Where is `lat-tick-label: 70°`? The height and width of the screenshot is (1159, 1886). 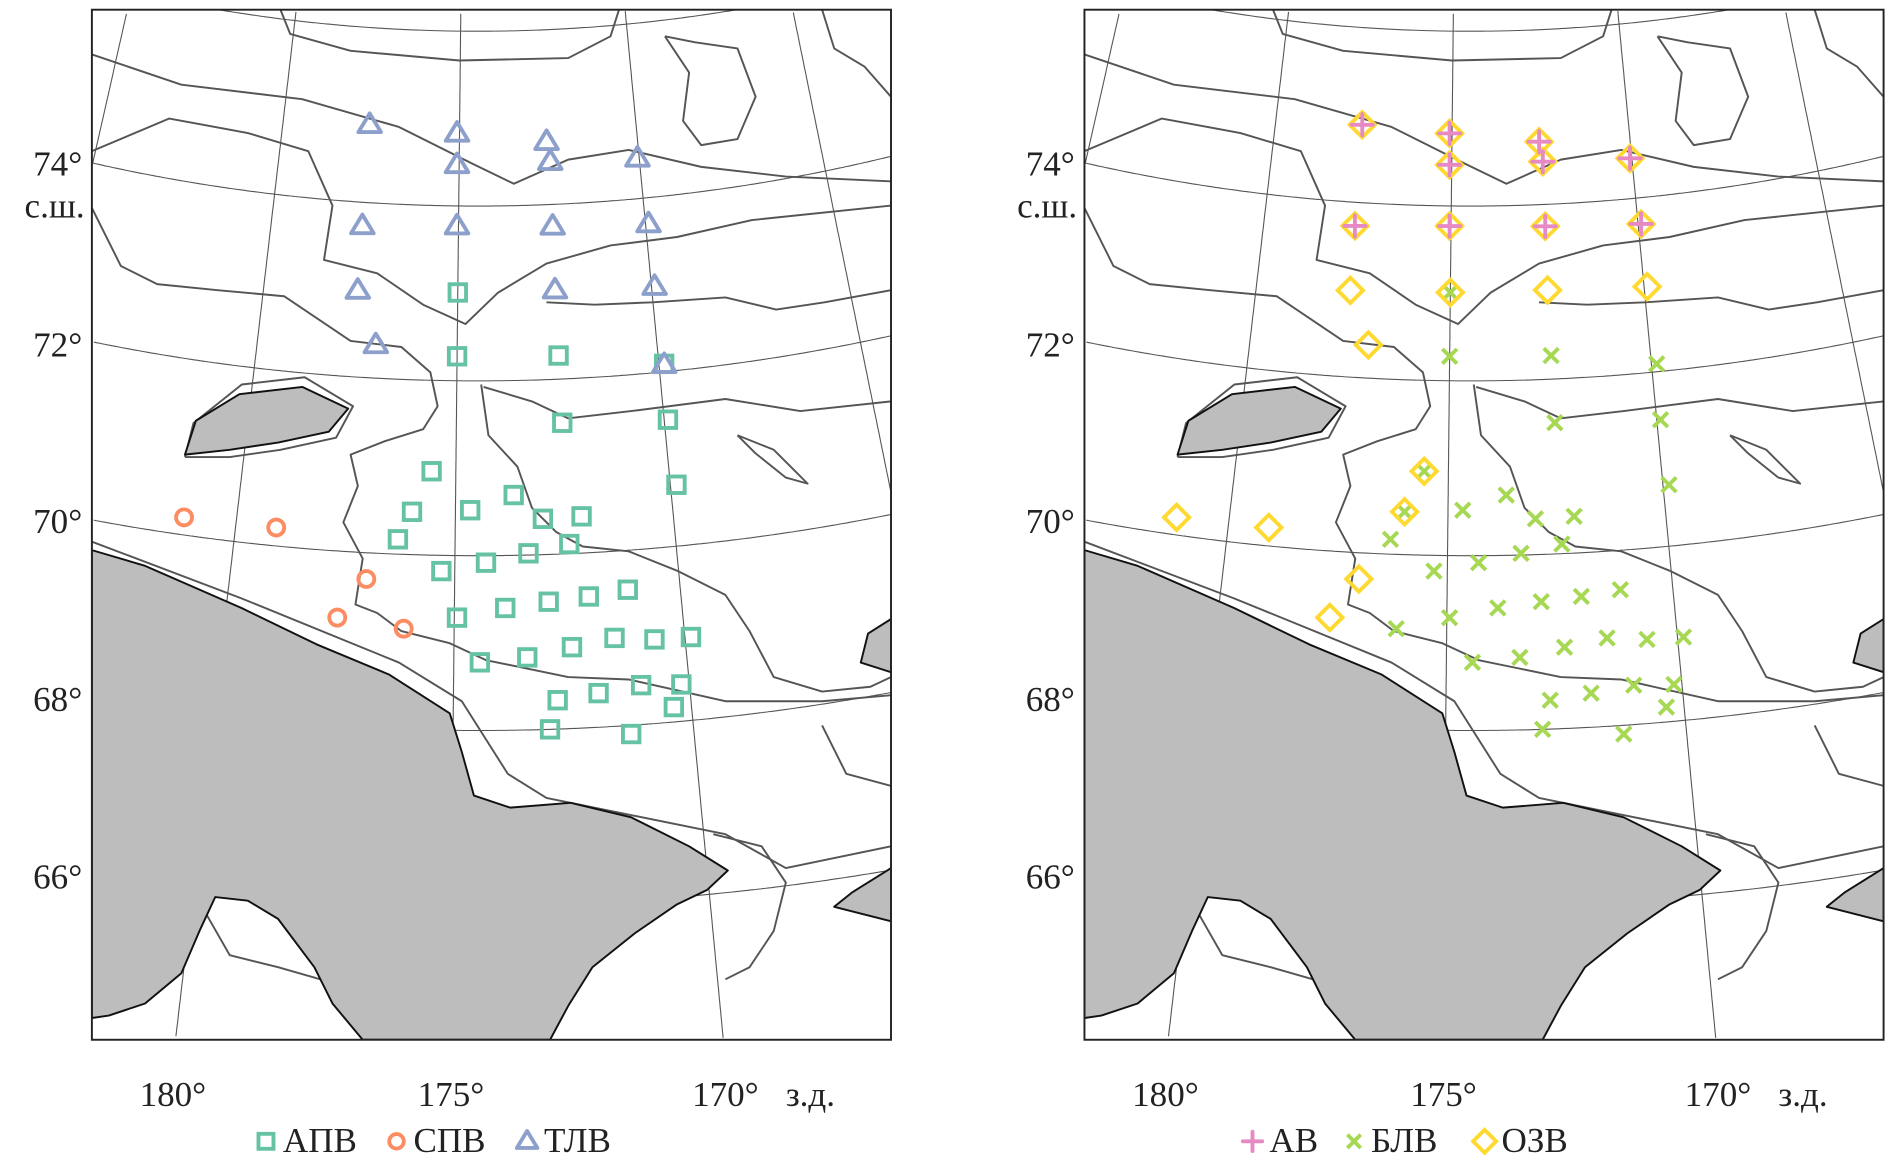 lat-tick-label: 70° is located at coordinates (1050, 521).